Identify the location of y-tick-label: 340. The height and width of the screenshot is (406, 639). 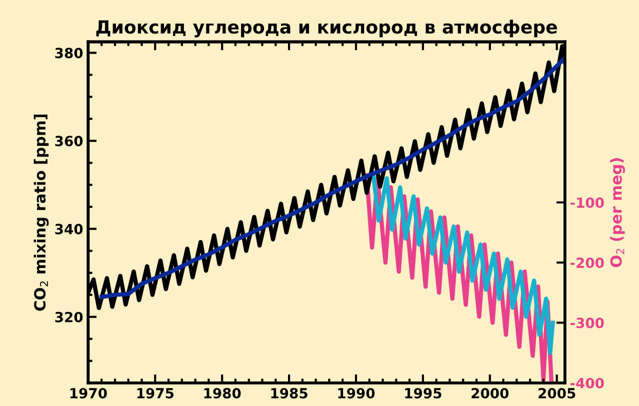
(69, 229).